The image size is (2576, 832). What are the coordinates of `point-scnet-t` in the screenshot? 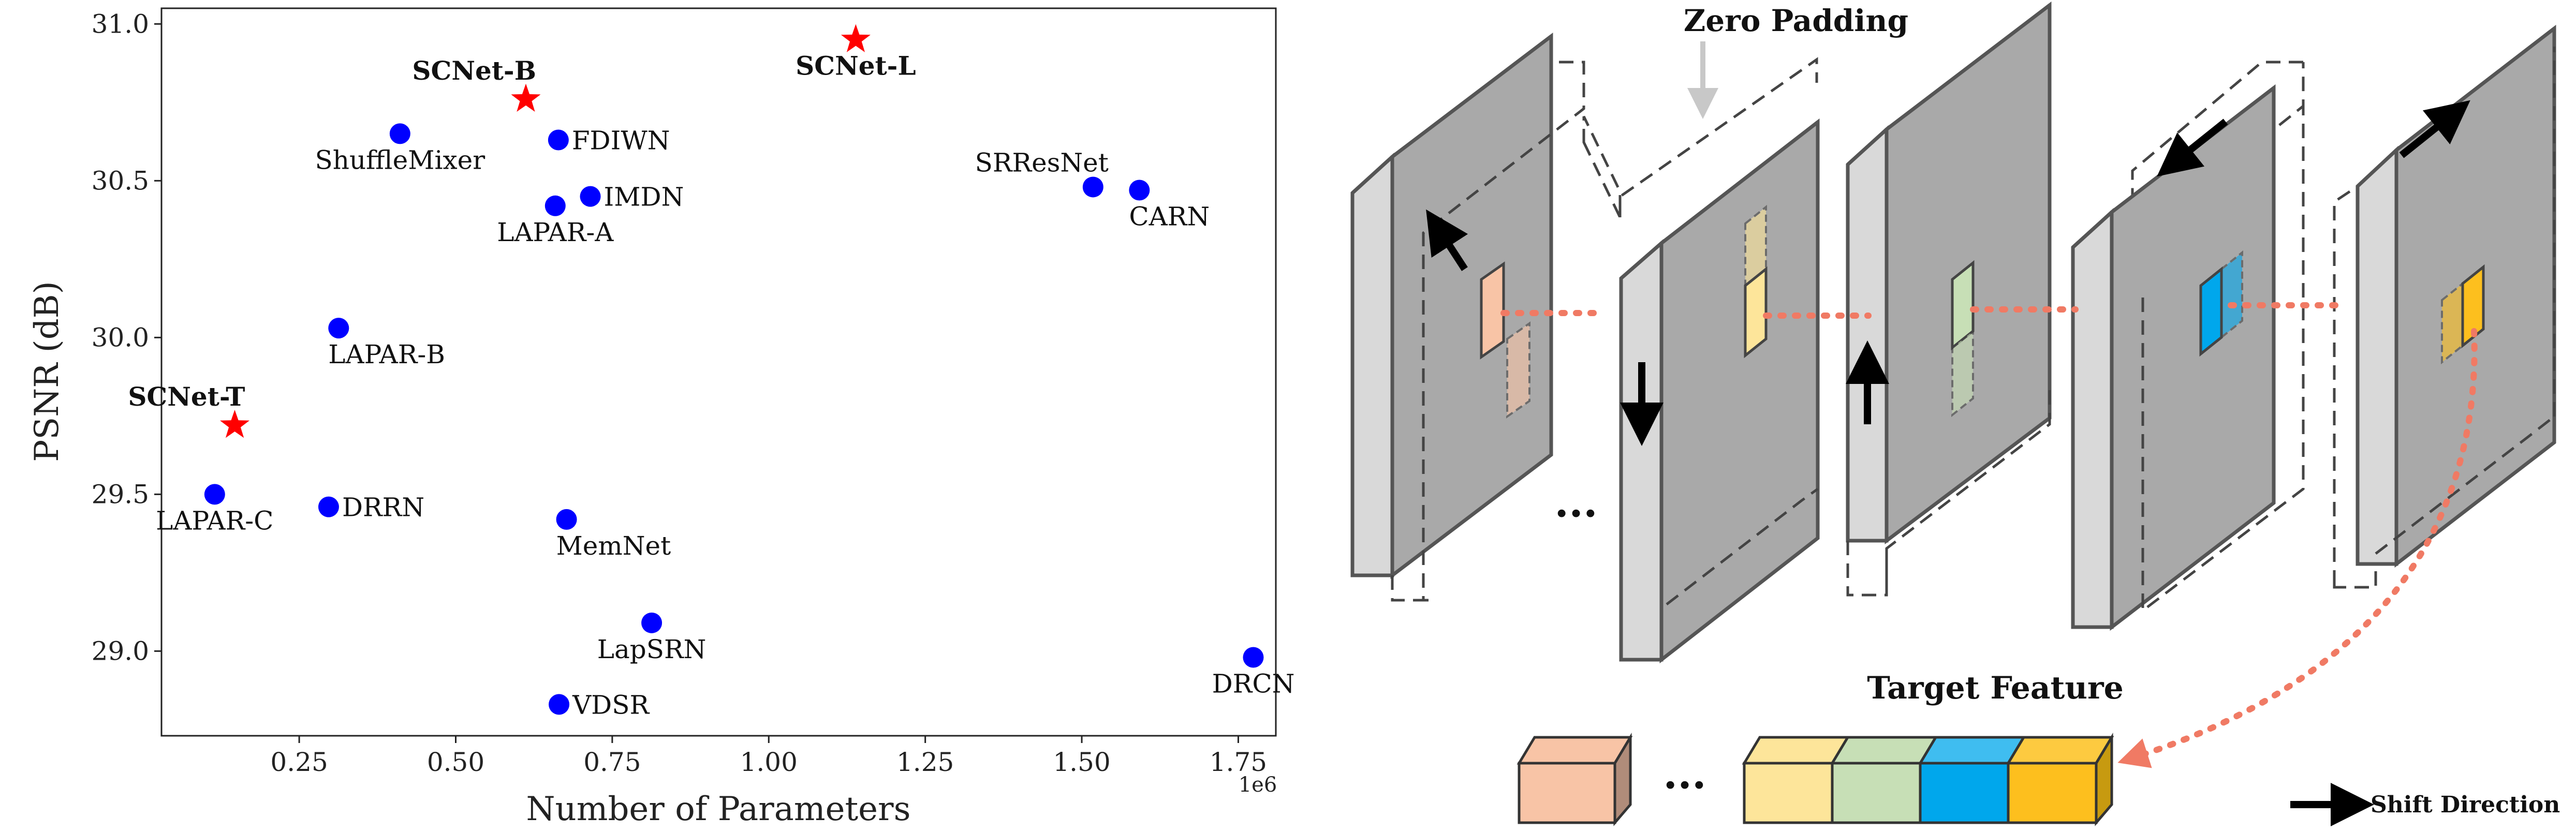 It's located at (235, 424).